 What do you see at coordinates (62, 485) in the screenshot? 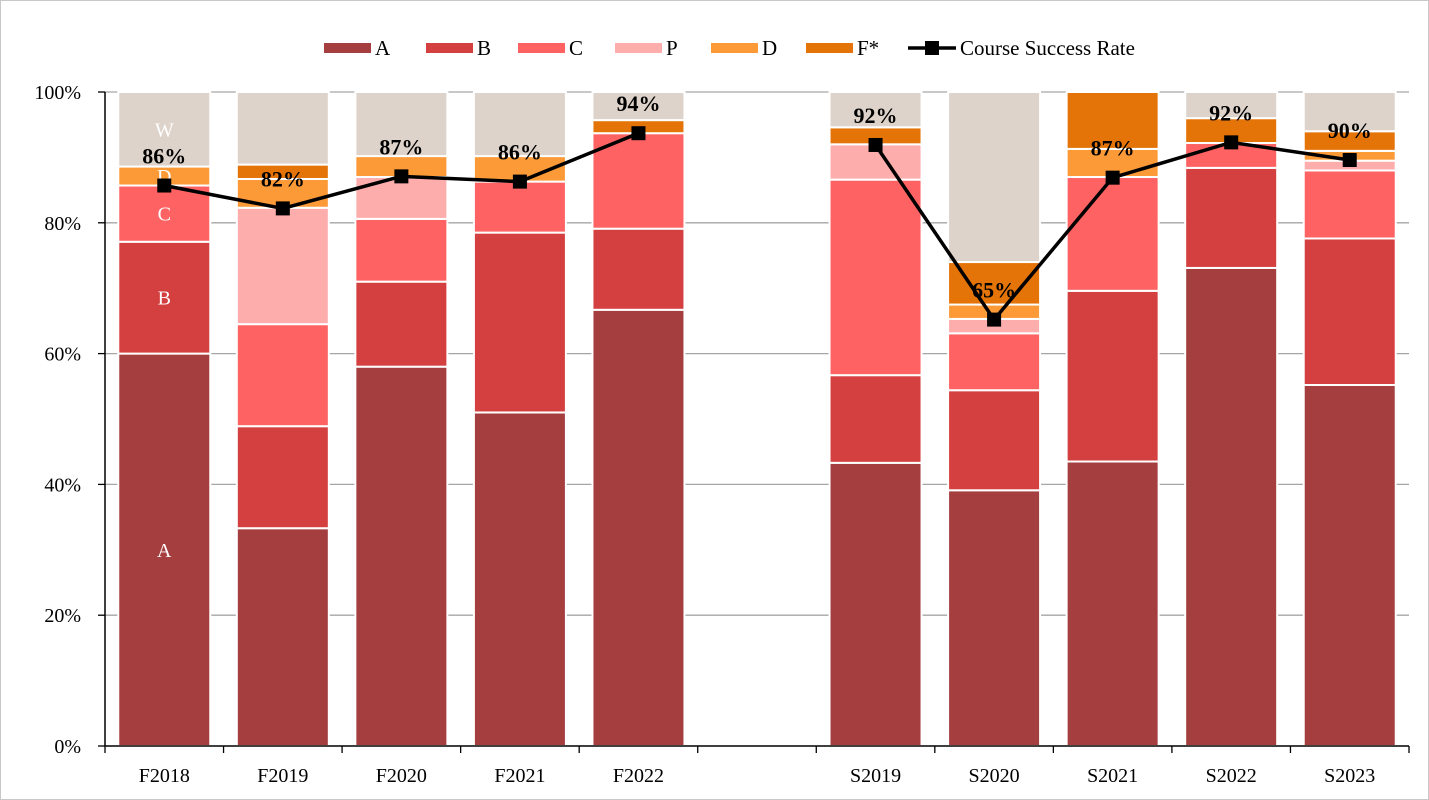
I see `y-tick-label: 40%` at bounding box center [62, 485].